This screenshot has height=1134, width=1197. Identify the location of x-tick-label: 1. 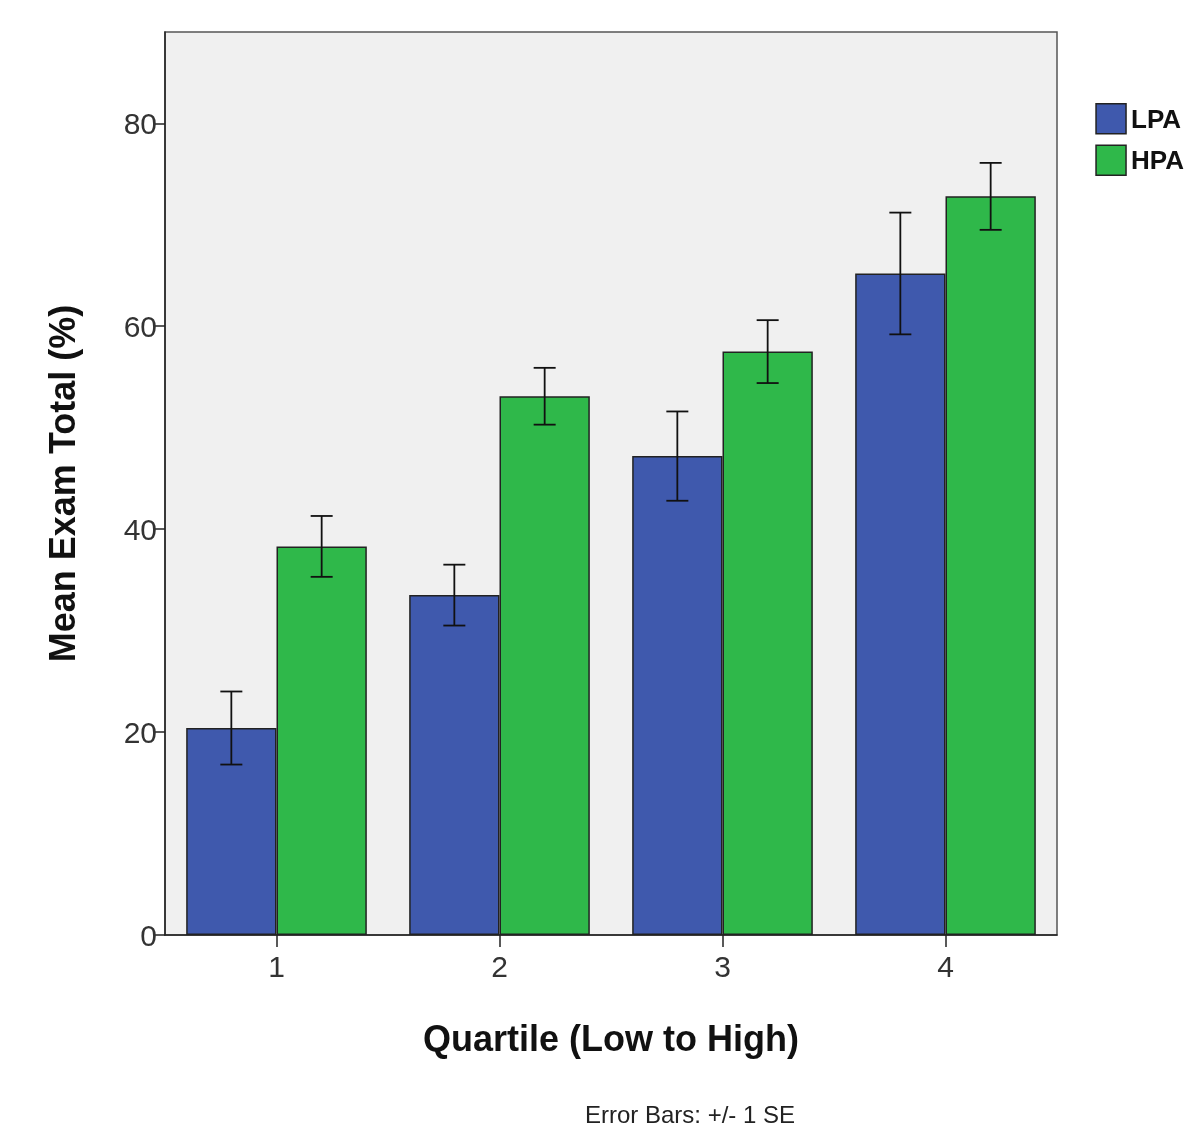
(276, 966).